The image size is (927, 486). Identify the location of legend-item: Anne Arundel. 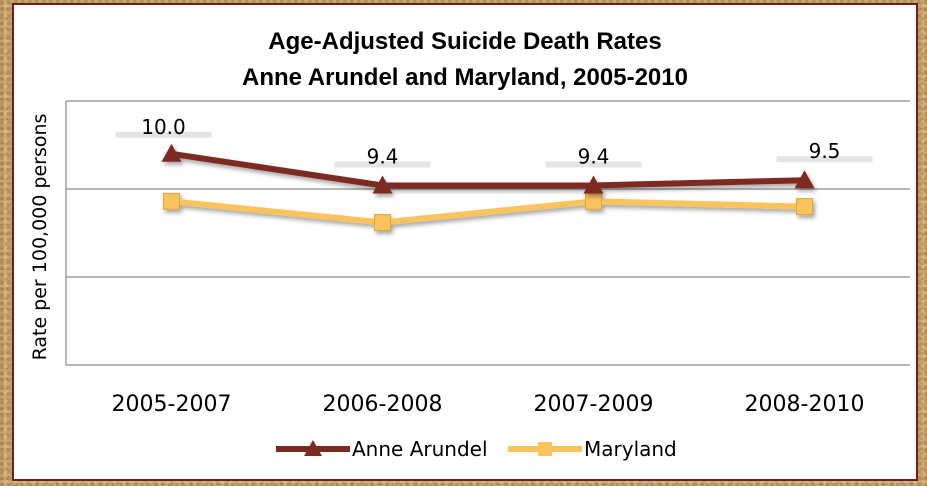
(382, 449).